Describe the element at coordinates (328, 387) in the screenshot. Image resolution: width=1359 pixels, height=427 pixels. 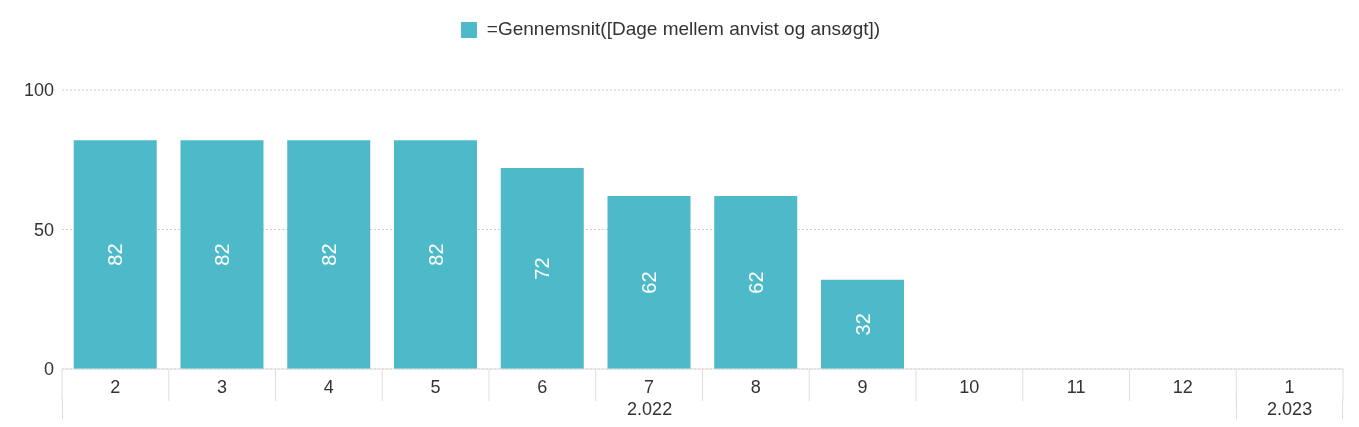
I see `x-tick-label: 4` at that location.